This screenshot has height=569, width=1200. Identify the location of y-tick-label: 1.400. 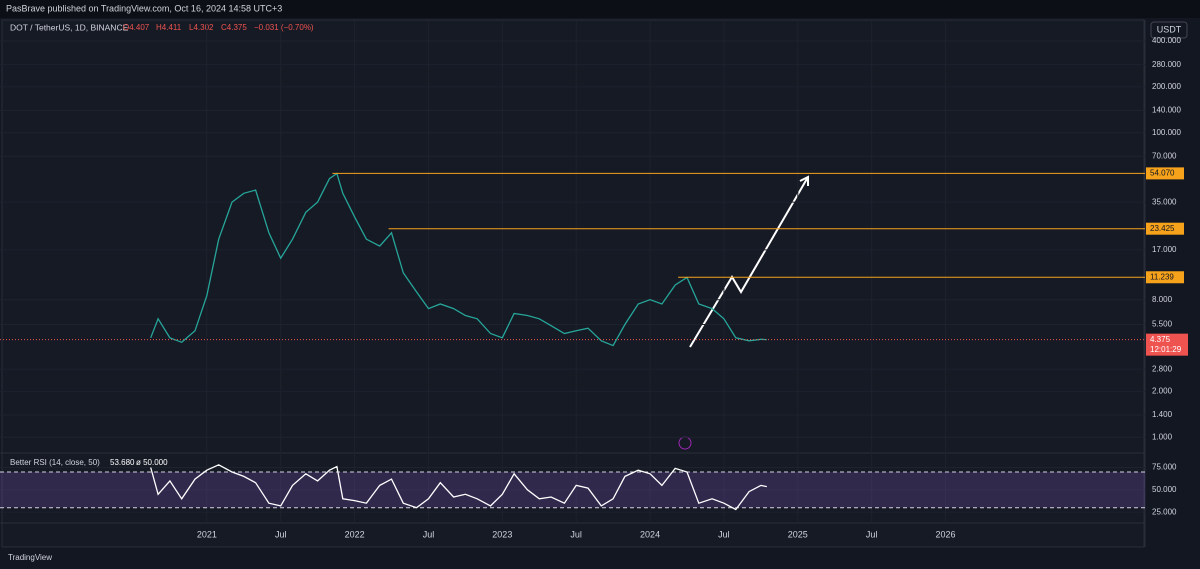
(1162, 414).